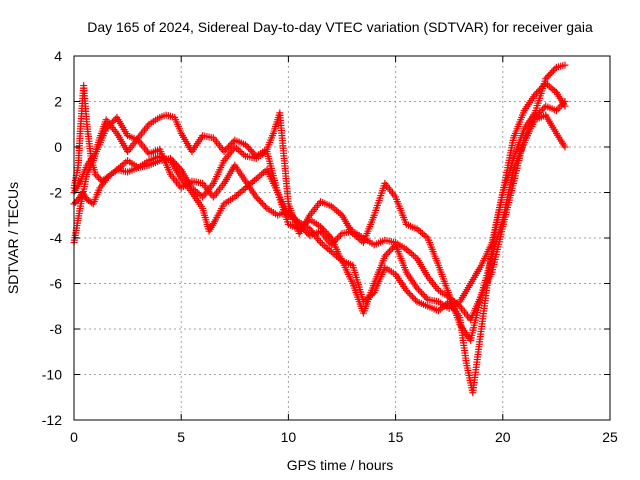 The height and width of the screenshot is (480, 640). What do you see at coordinates (56, 284) in the screenshot?
I see `y-tick-label: -6` at bounding box center [56, 284].